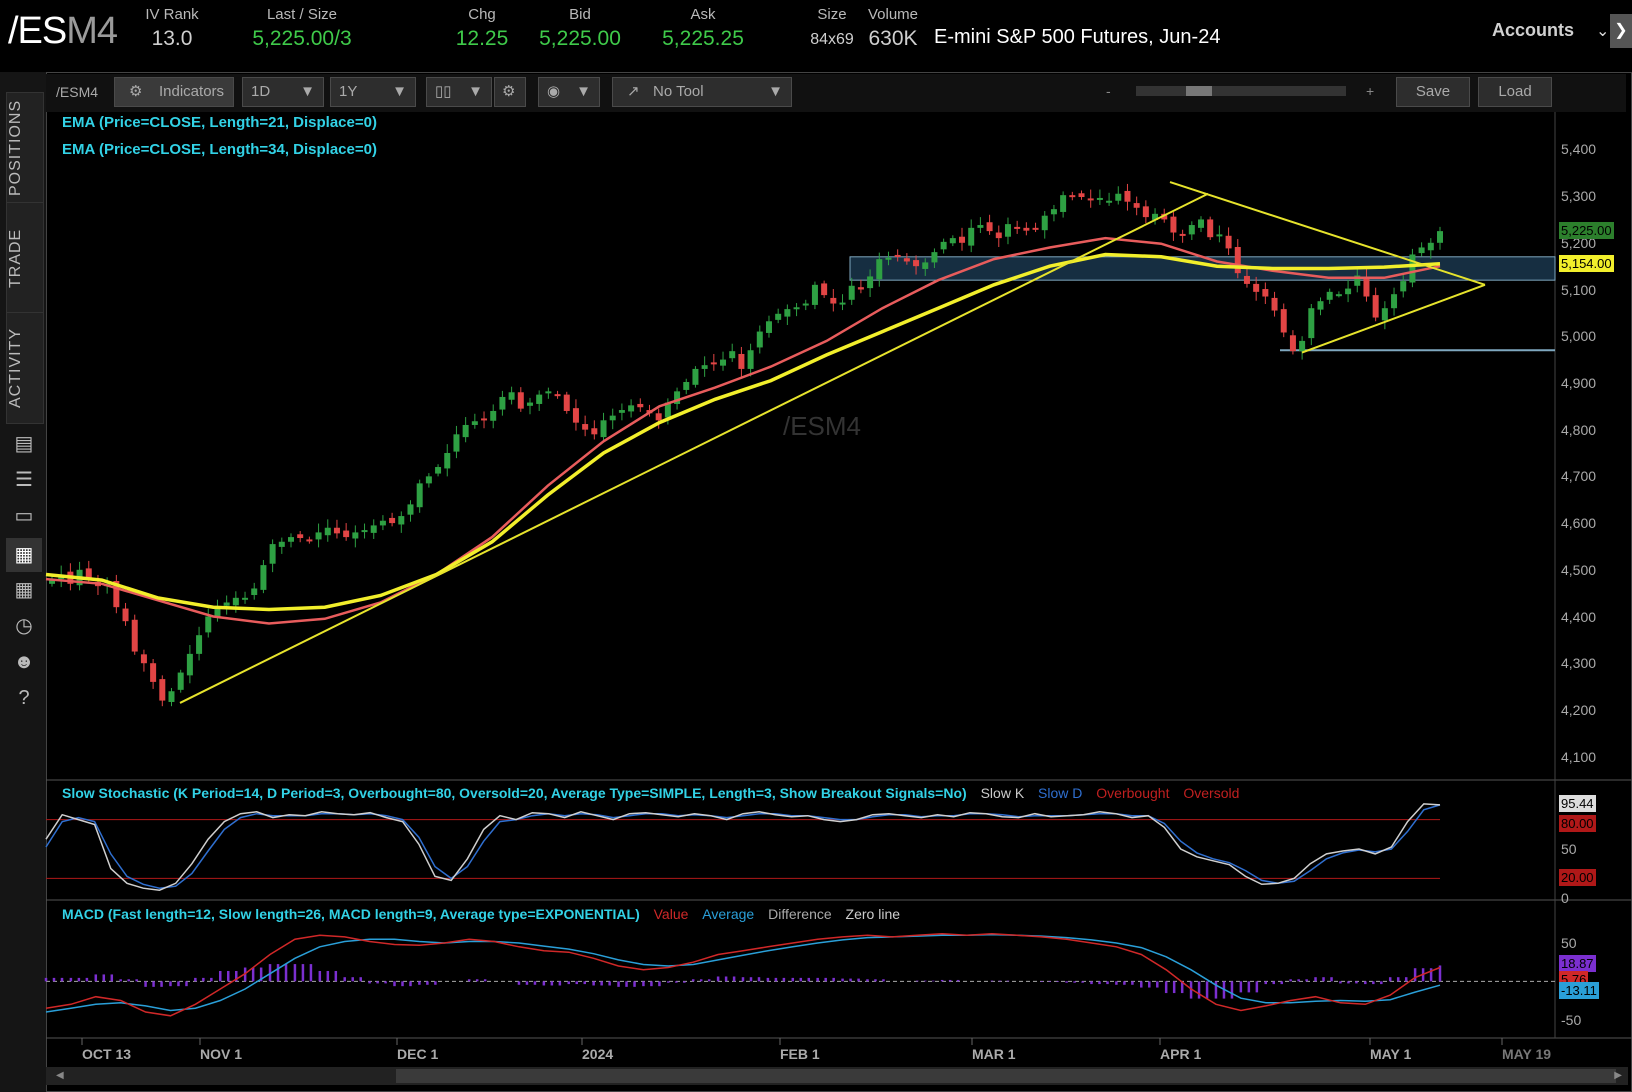 Image resolution: width=1632 pixels, height=1092 pixels. I want to click on macd-tick-label: -50, so click(1571, 1019).